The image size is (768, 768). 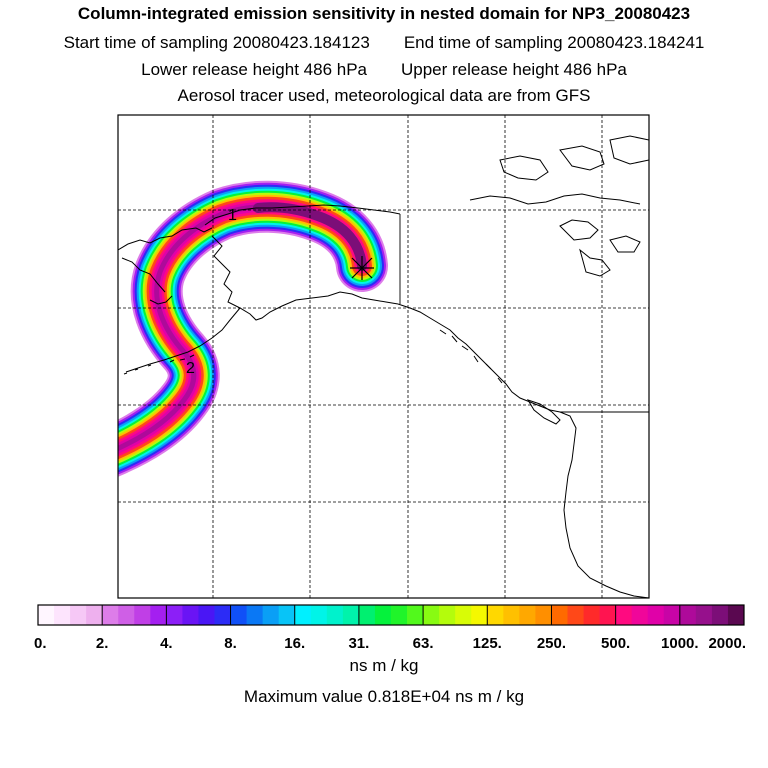 I want to click on colorbar-tick-label: 125., so click(x=487, y=643).